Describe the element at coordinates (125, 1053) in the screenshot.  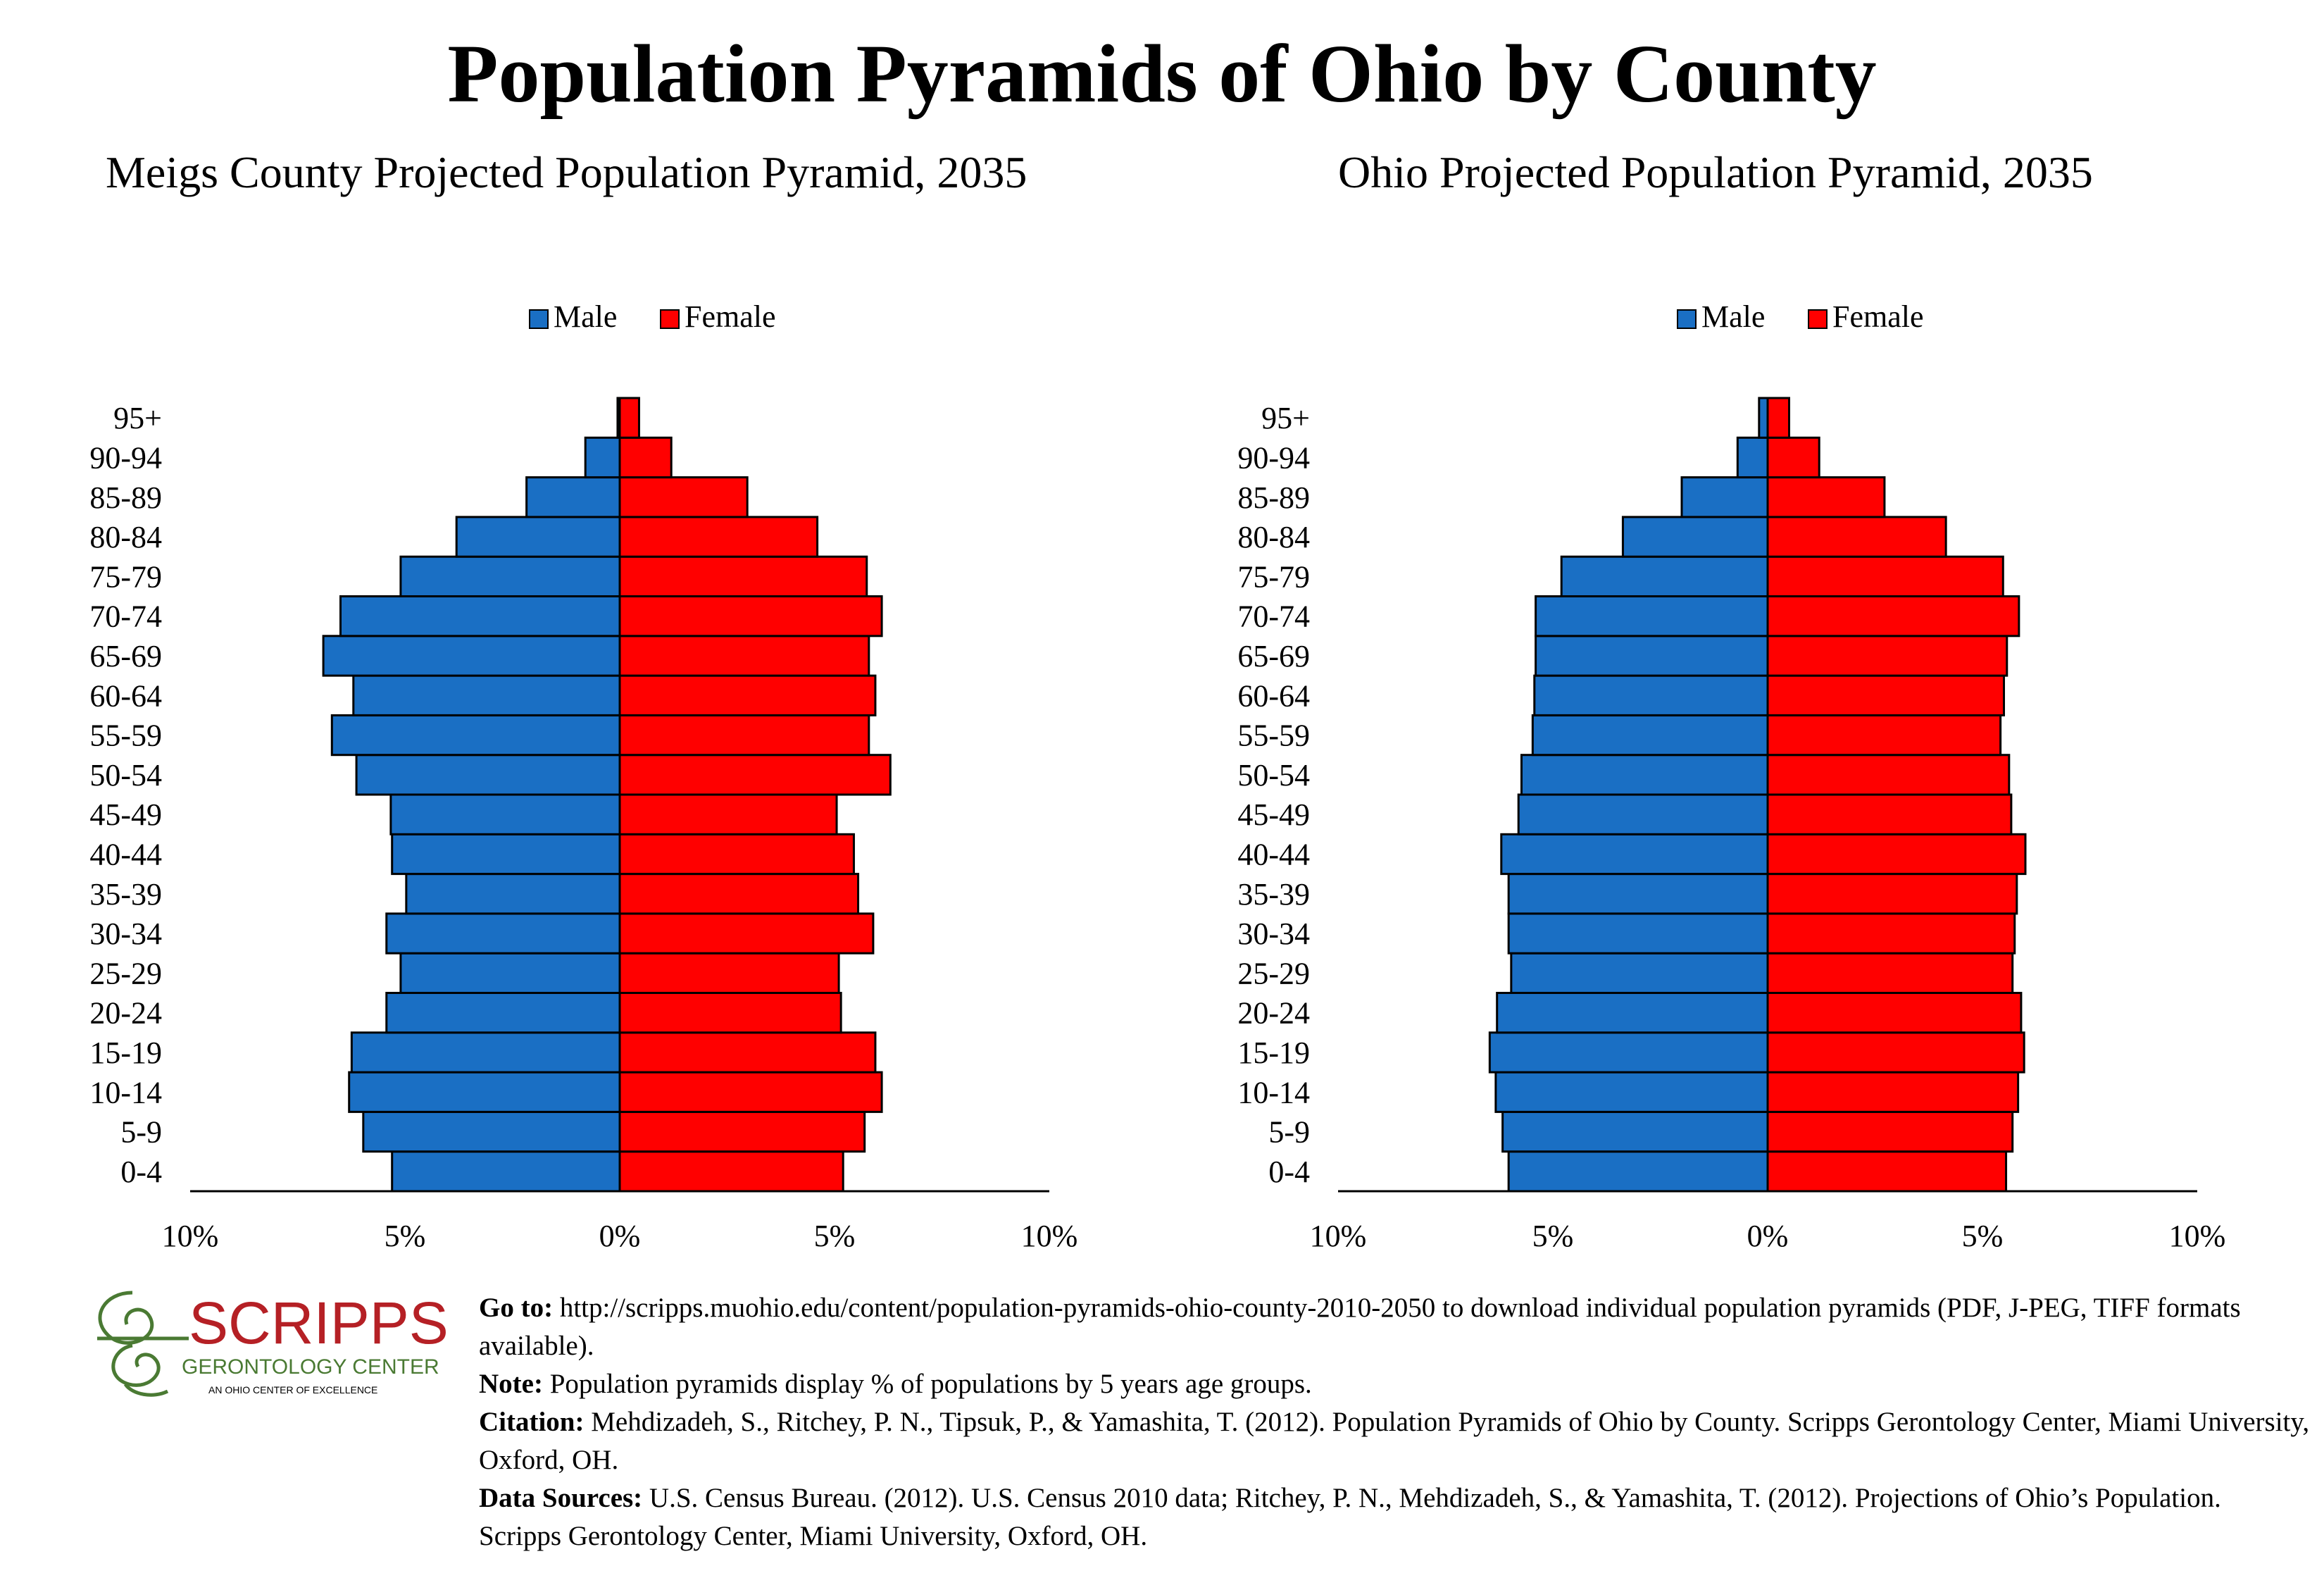
I see `y-tick-label: 15-19` at that location.